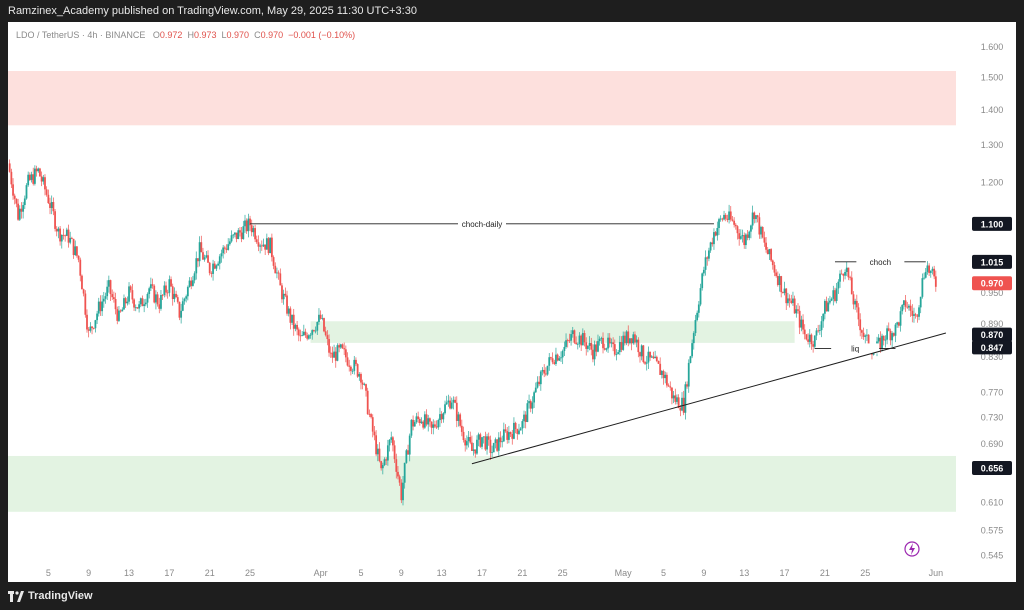 The height and width of the screenshot is (610, 1024). What do you see at coordinates (865, 573) in the screenshot?
I see `x-tick-label: 25` at bounding box center [865, 573].